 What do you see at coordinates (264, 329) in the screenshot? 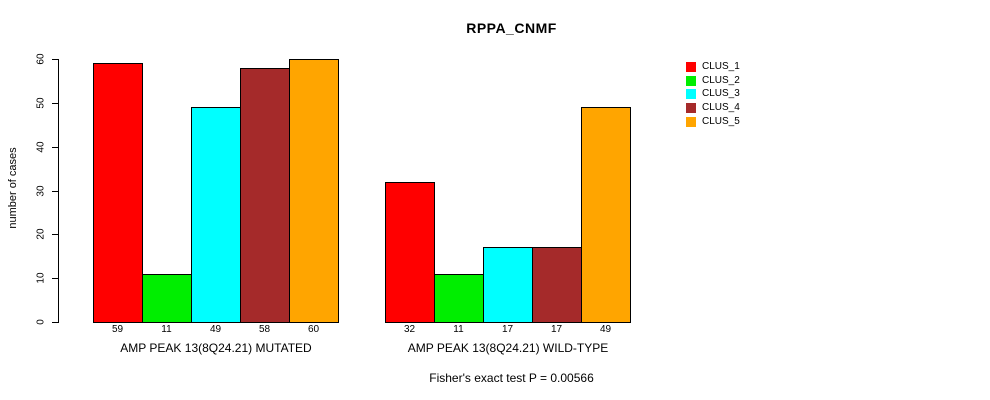
I see `bar-value-label: 58` at bounding box center [264, 329].